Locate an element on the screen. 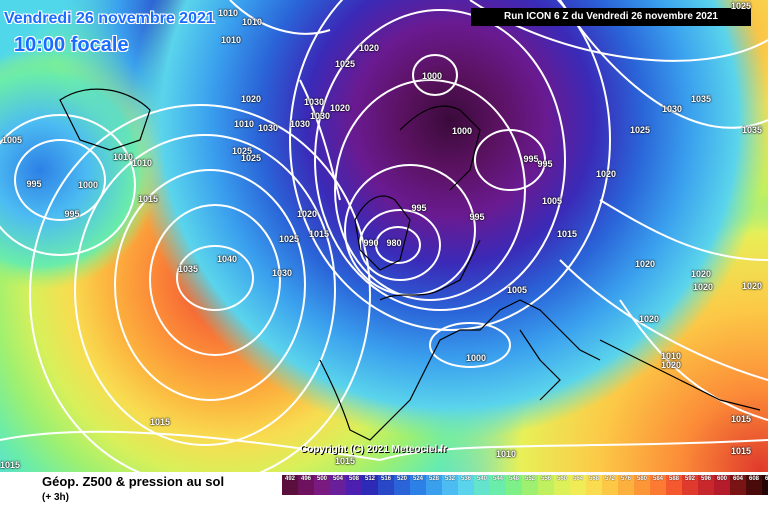  scale-cell: 604 is located at coordinates (738, 485).